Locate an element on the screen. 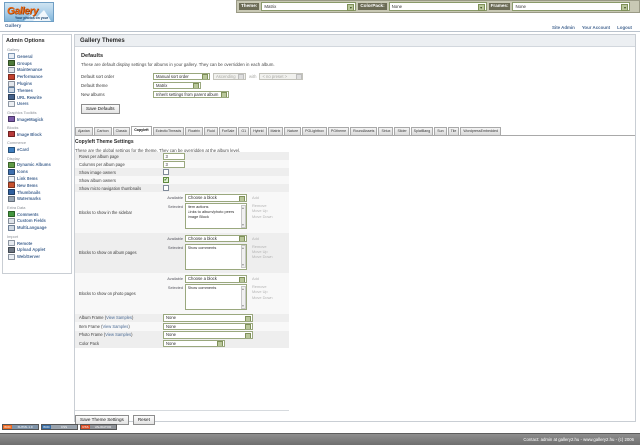  tab-sun: Sun is located at coordinates (440, 131).